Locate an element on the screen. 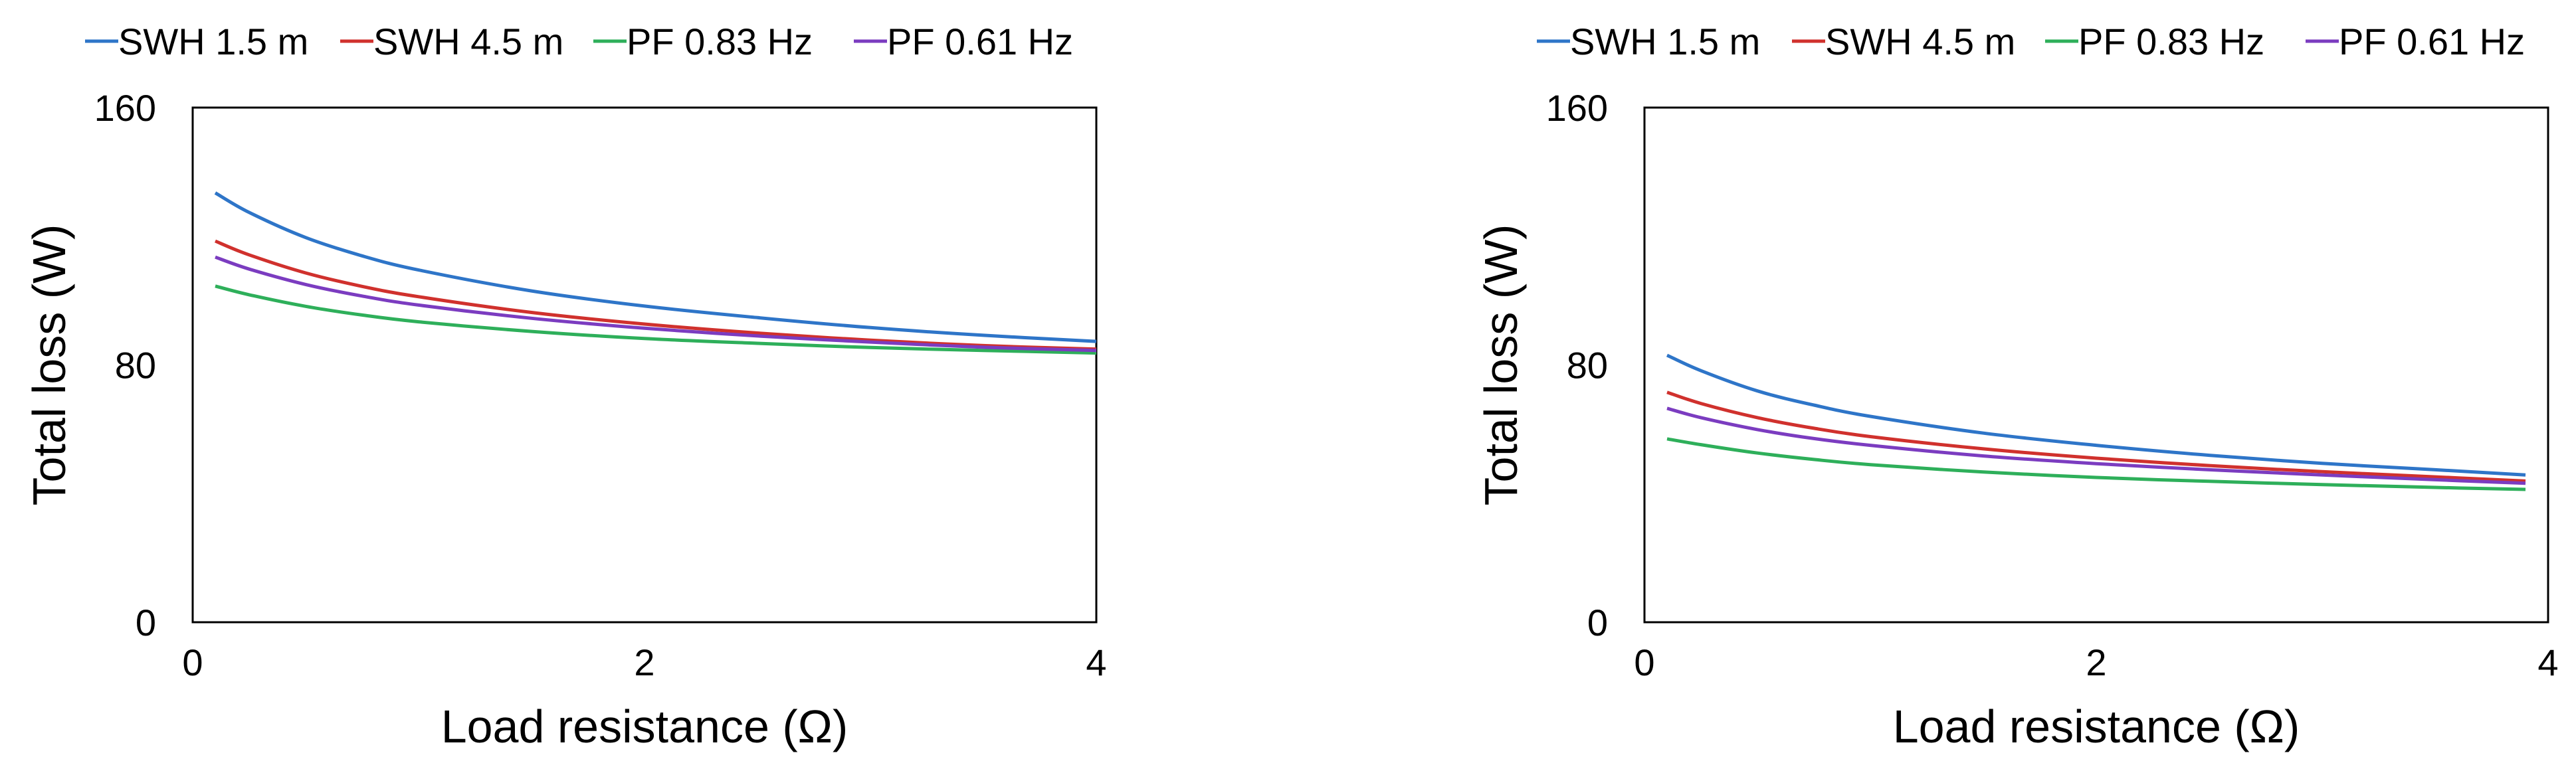 The width and height of the screenshot is (2576, 763). right-chart-legend-item: SWH 4.5 m is located at coordinates (1903, 41).